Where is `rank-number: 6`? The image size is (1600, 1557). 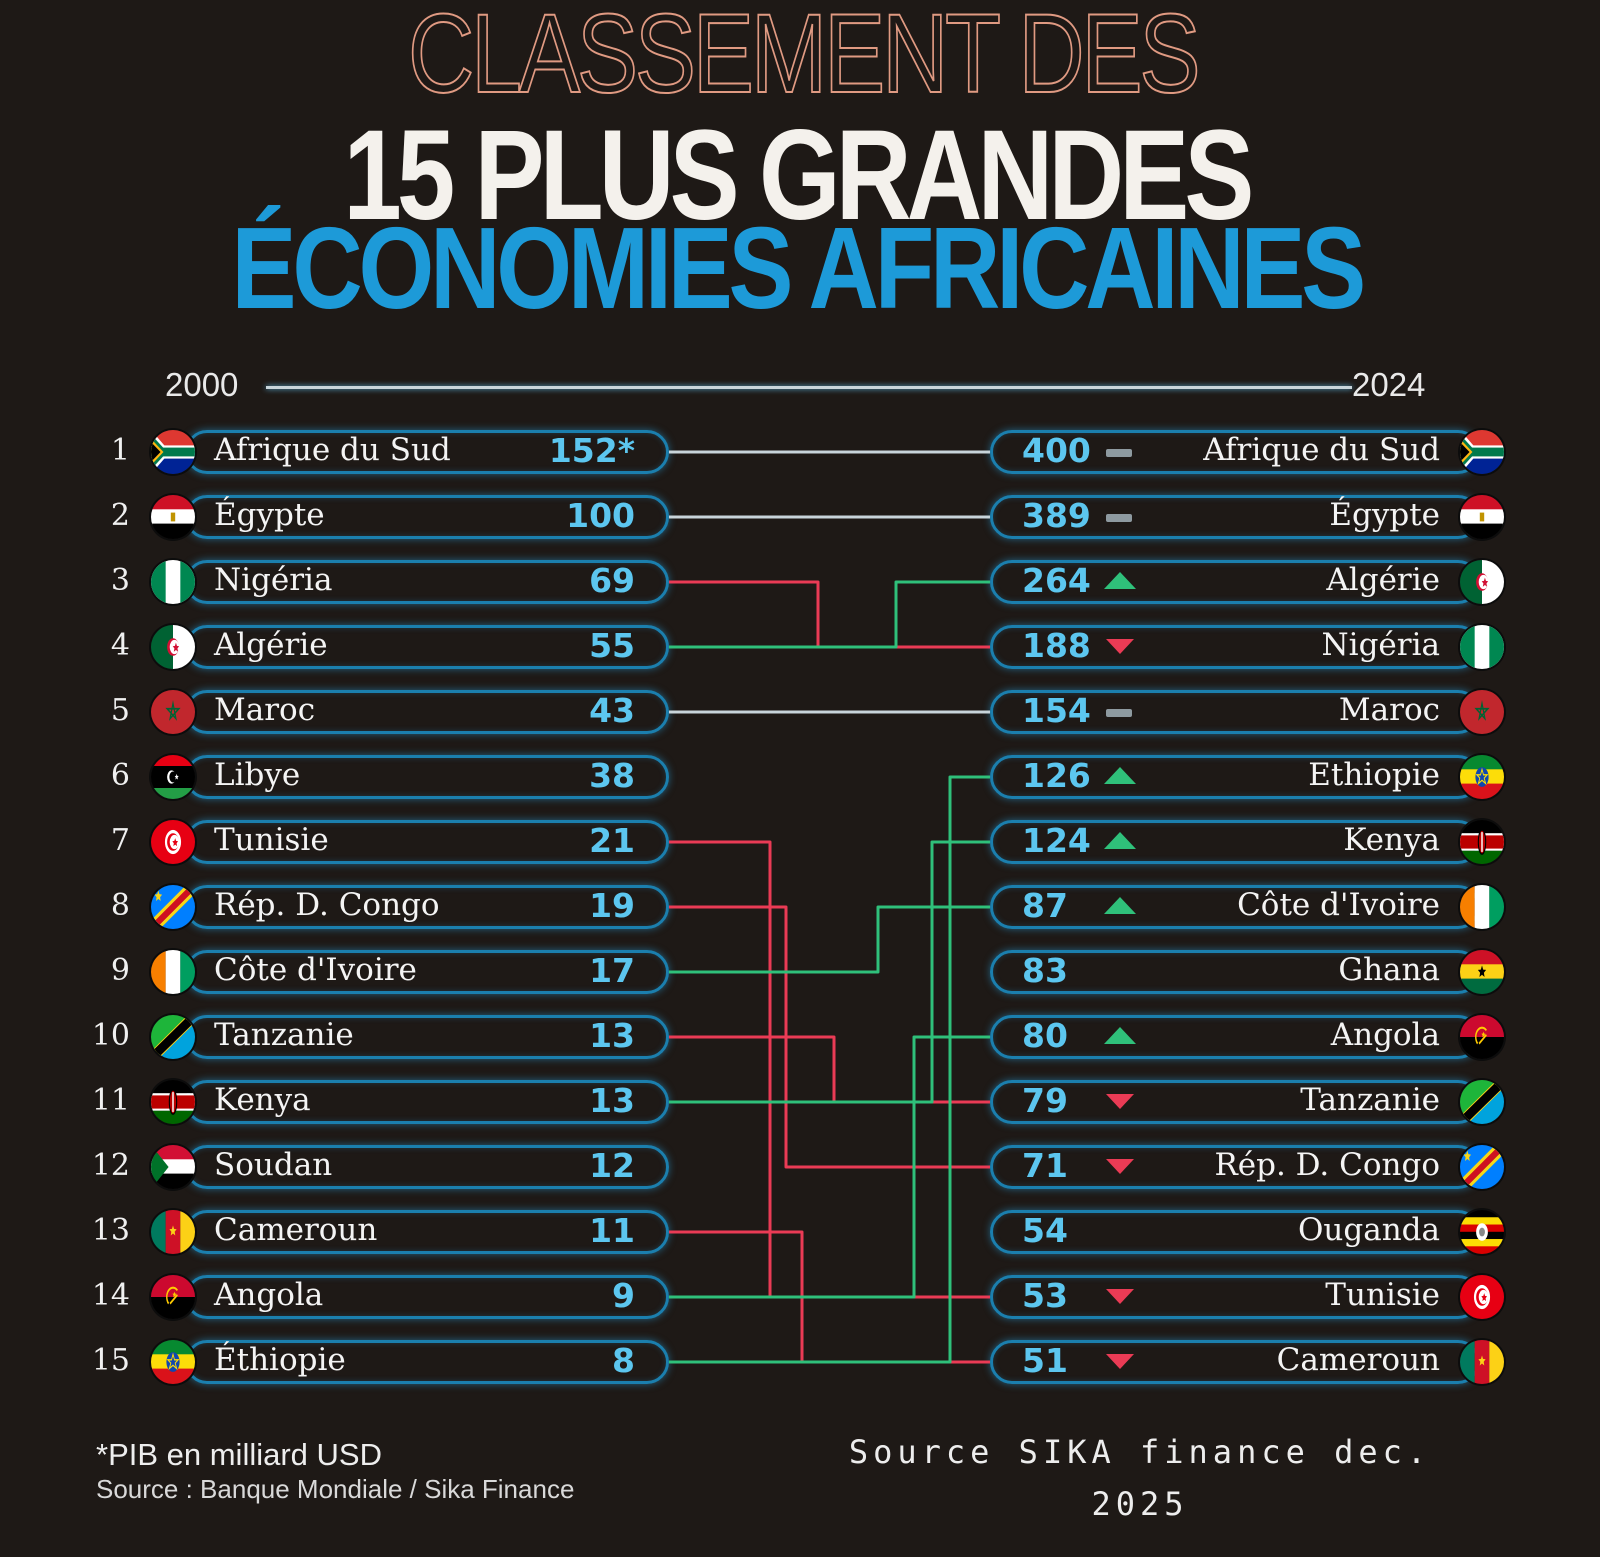
rank-number: 6 is located at coordinates (120, 775).